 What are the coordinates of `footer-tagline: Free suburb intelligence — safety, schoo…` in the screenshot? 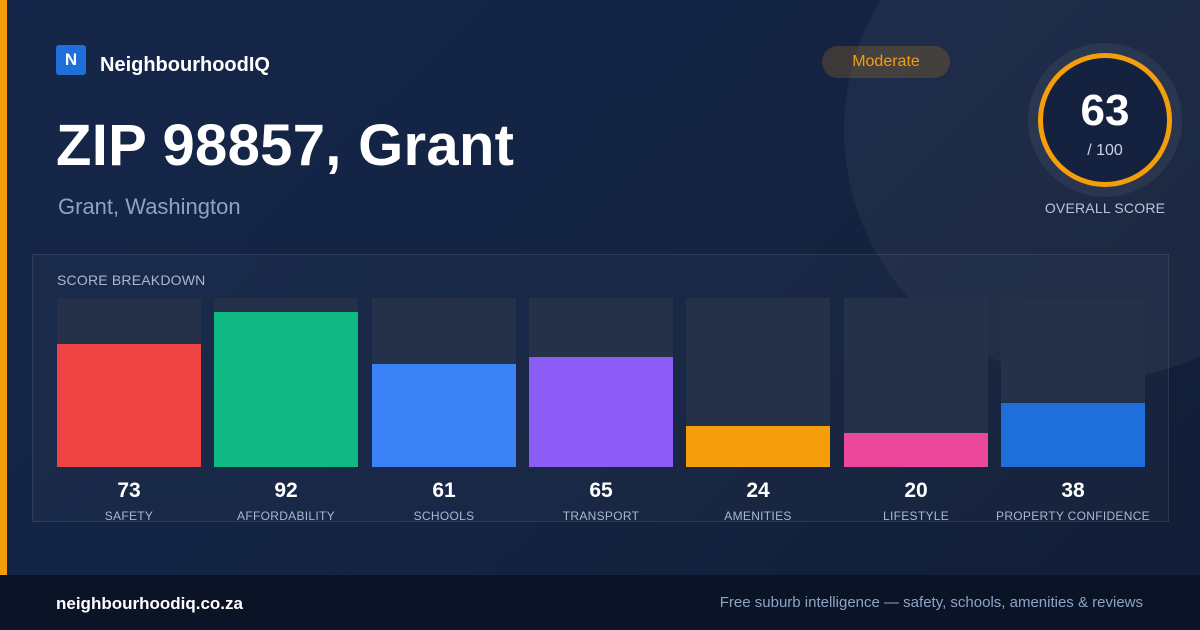 It's located at (931, 602).